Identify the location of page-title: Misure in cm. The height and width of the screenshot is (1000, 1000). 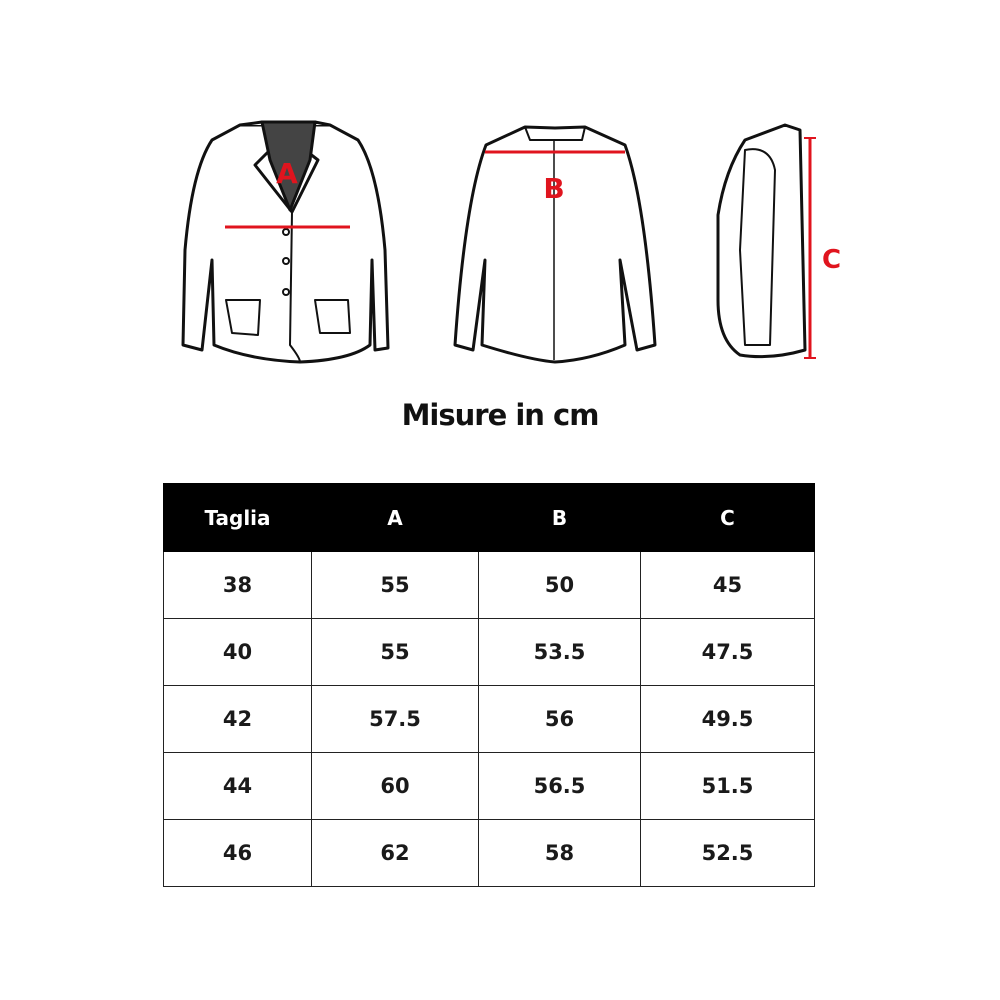
(500, 415).